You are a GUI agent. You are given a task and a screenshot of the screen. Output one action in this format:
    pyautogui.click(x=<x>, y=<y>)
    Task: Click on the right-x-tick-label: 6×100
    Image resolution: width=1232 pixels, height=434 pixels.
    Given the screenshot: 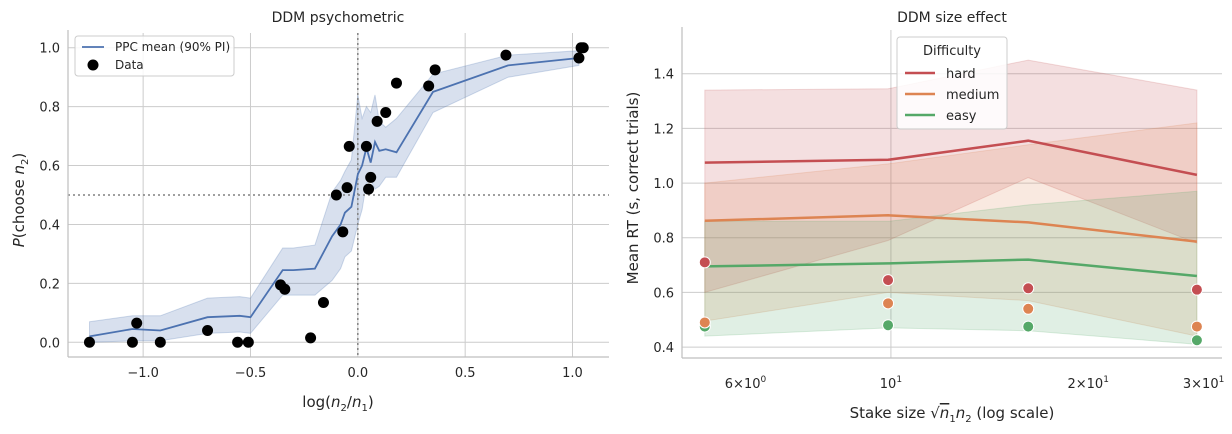 What is the action you would take?
    pyautogui.click(x=746, y=383)
    